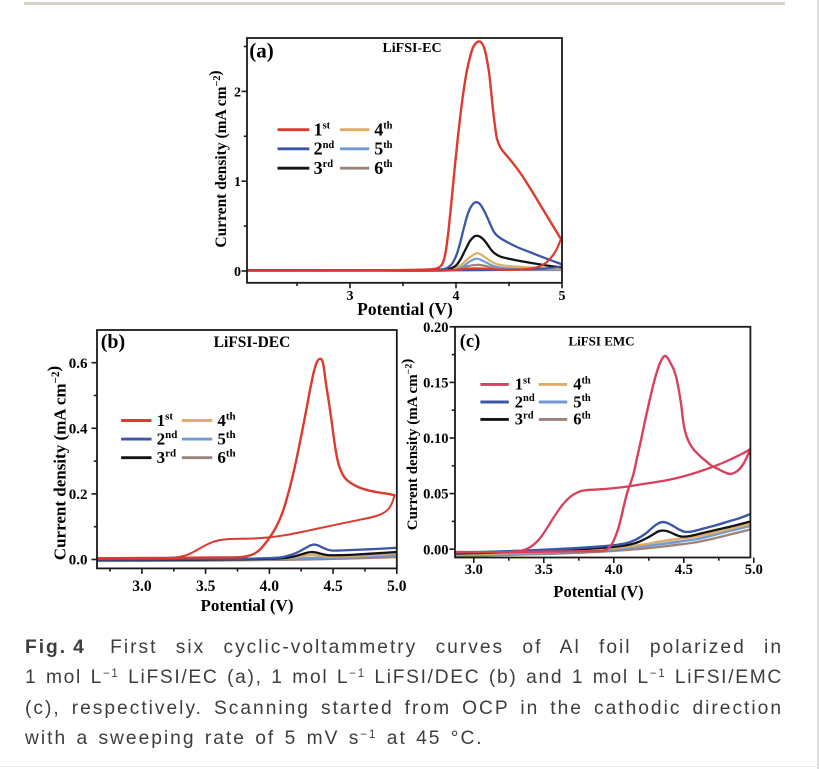  Describe the element at coordinates (411, 48) in the screenshot. I see `svg-text: LiFSI-EC` at that location.